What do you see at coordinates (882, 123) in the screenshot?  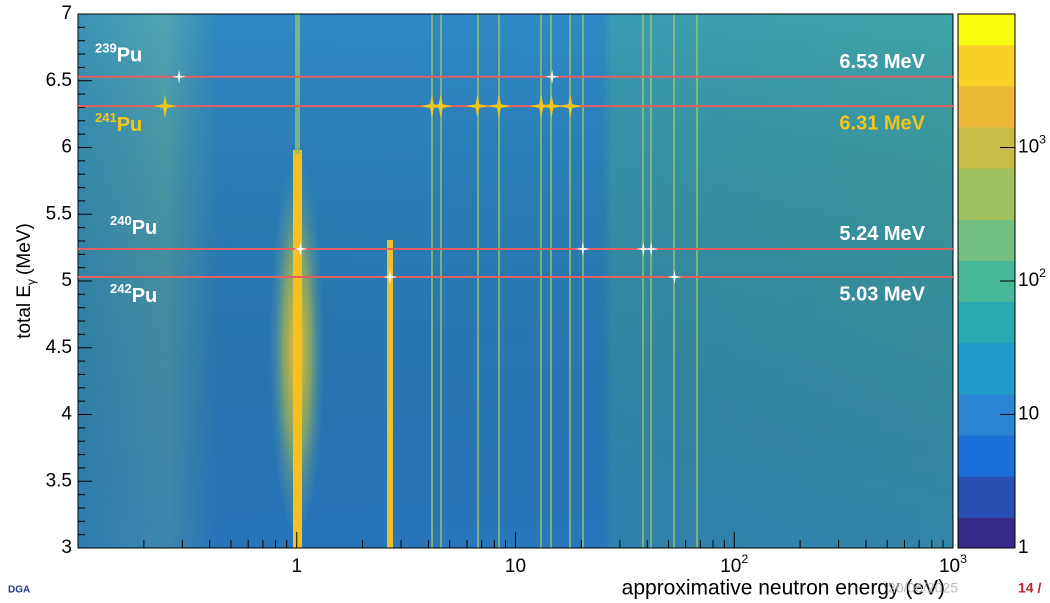 I see `energy-label: 6.31 MeV` at bounding box center [882, 123].